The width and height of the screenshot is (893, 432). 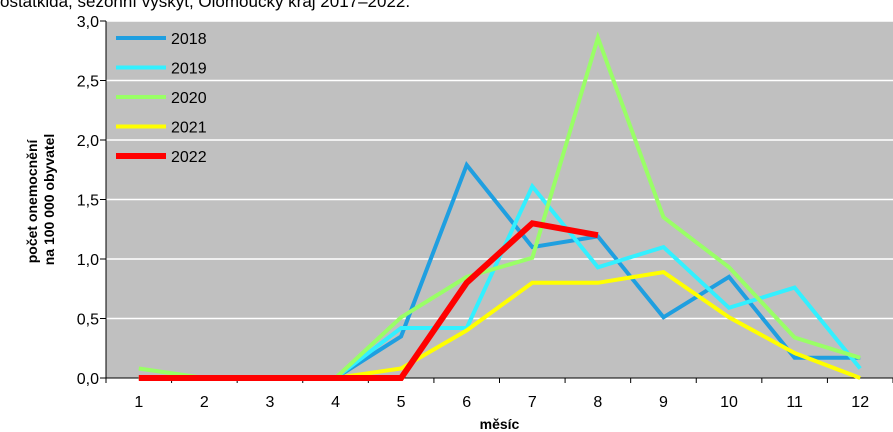 I want to click on x-tick-label: 1, so click(x=138, y=402).